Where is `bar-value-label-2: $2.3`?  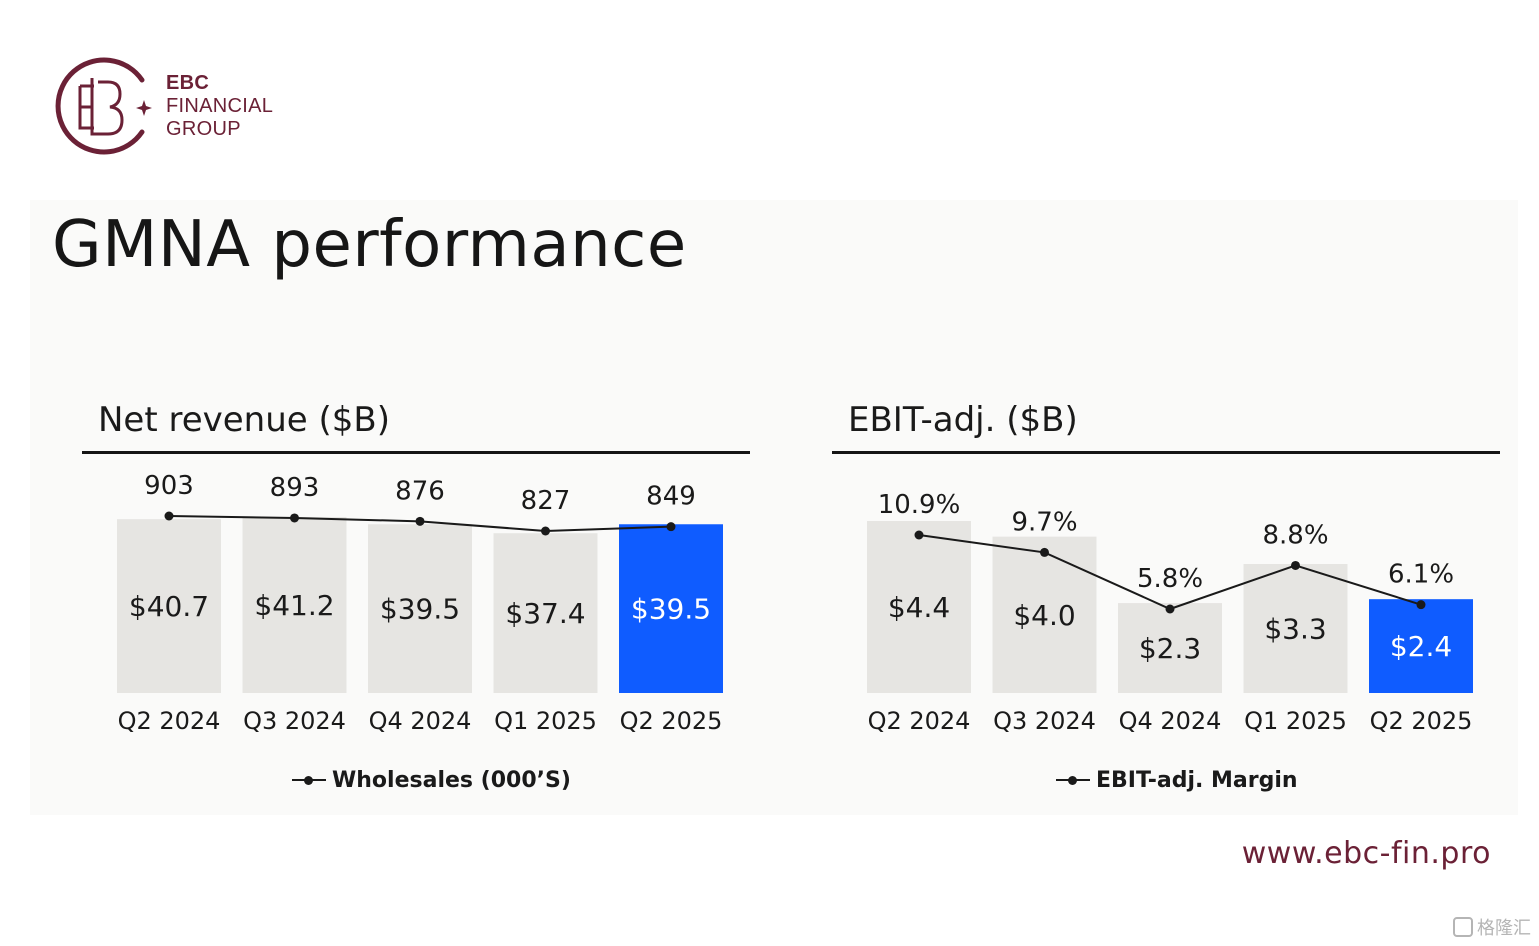
bar-value-label-2: $2.3 is located at coordinates (1170, 648).